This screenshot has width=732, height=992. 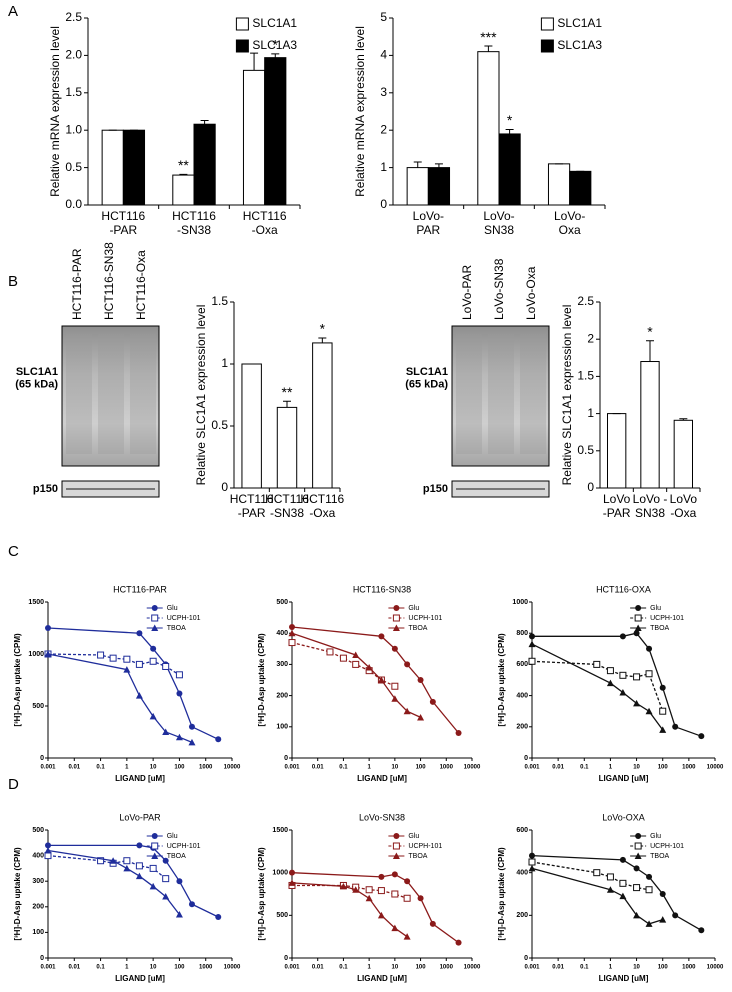 I want to click on x-tick-label: 0.001, so click(x=48, y=968).